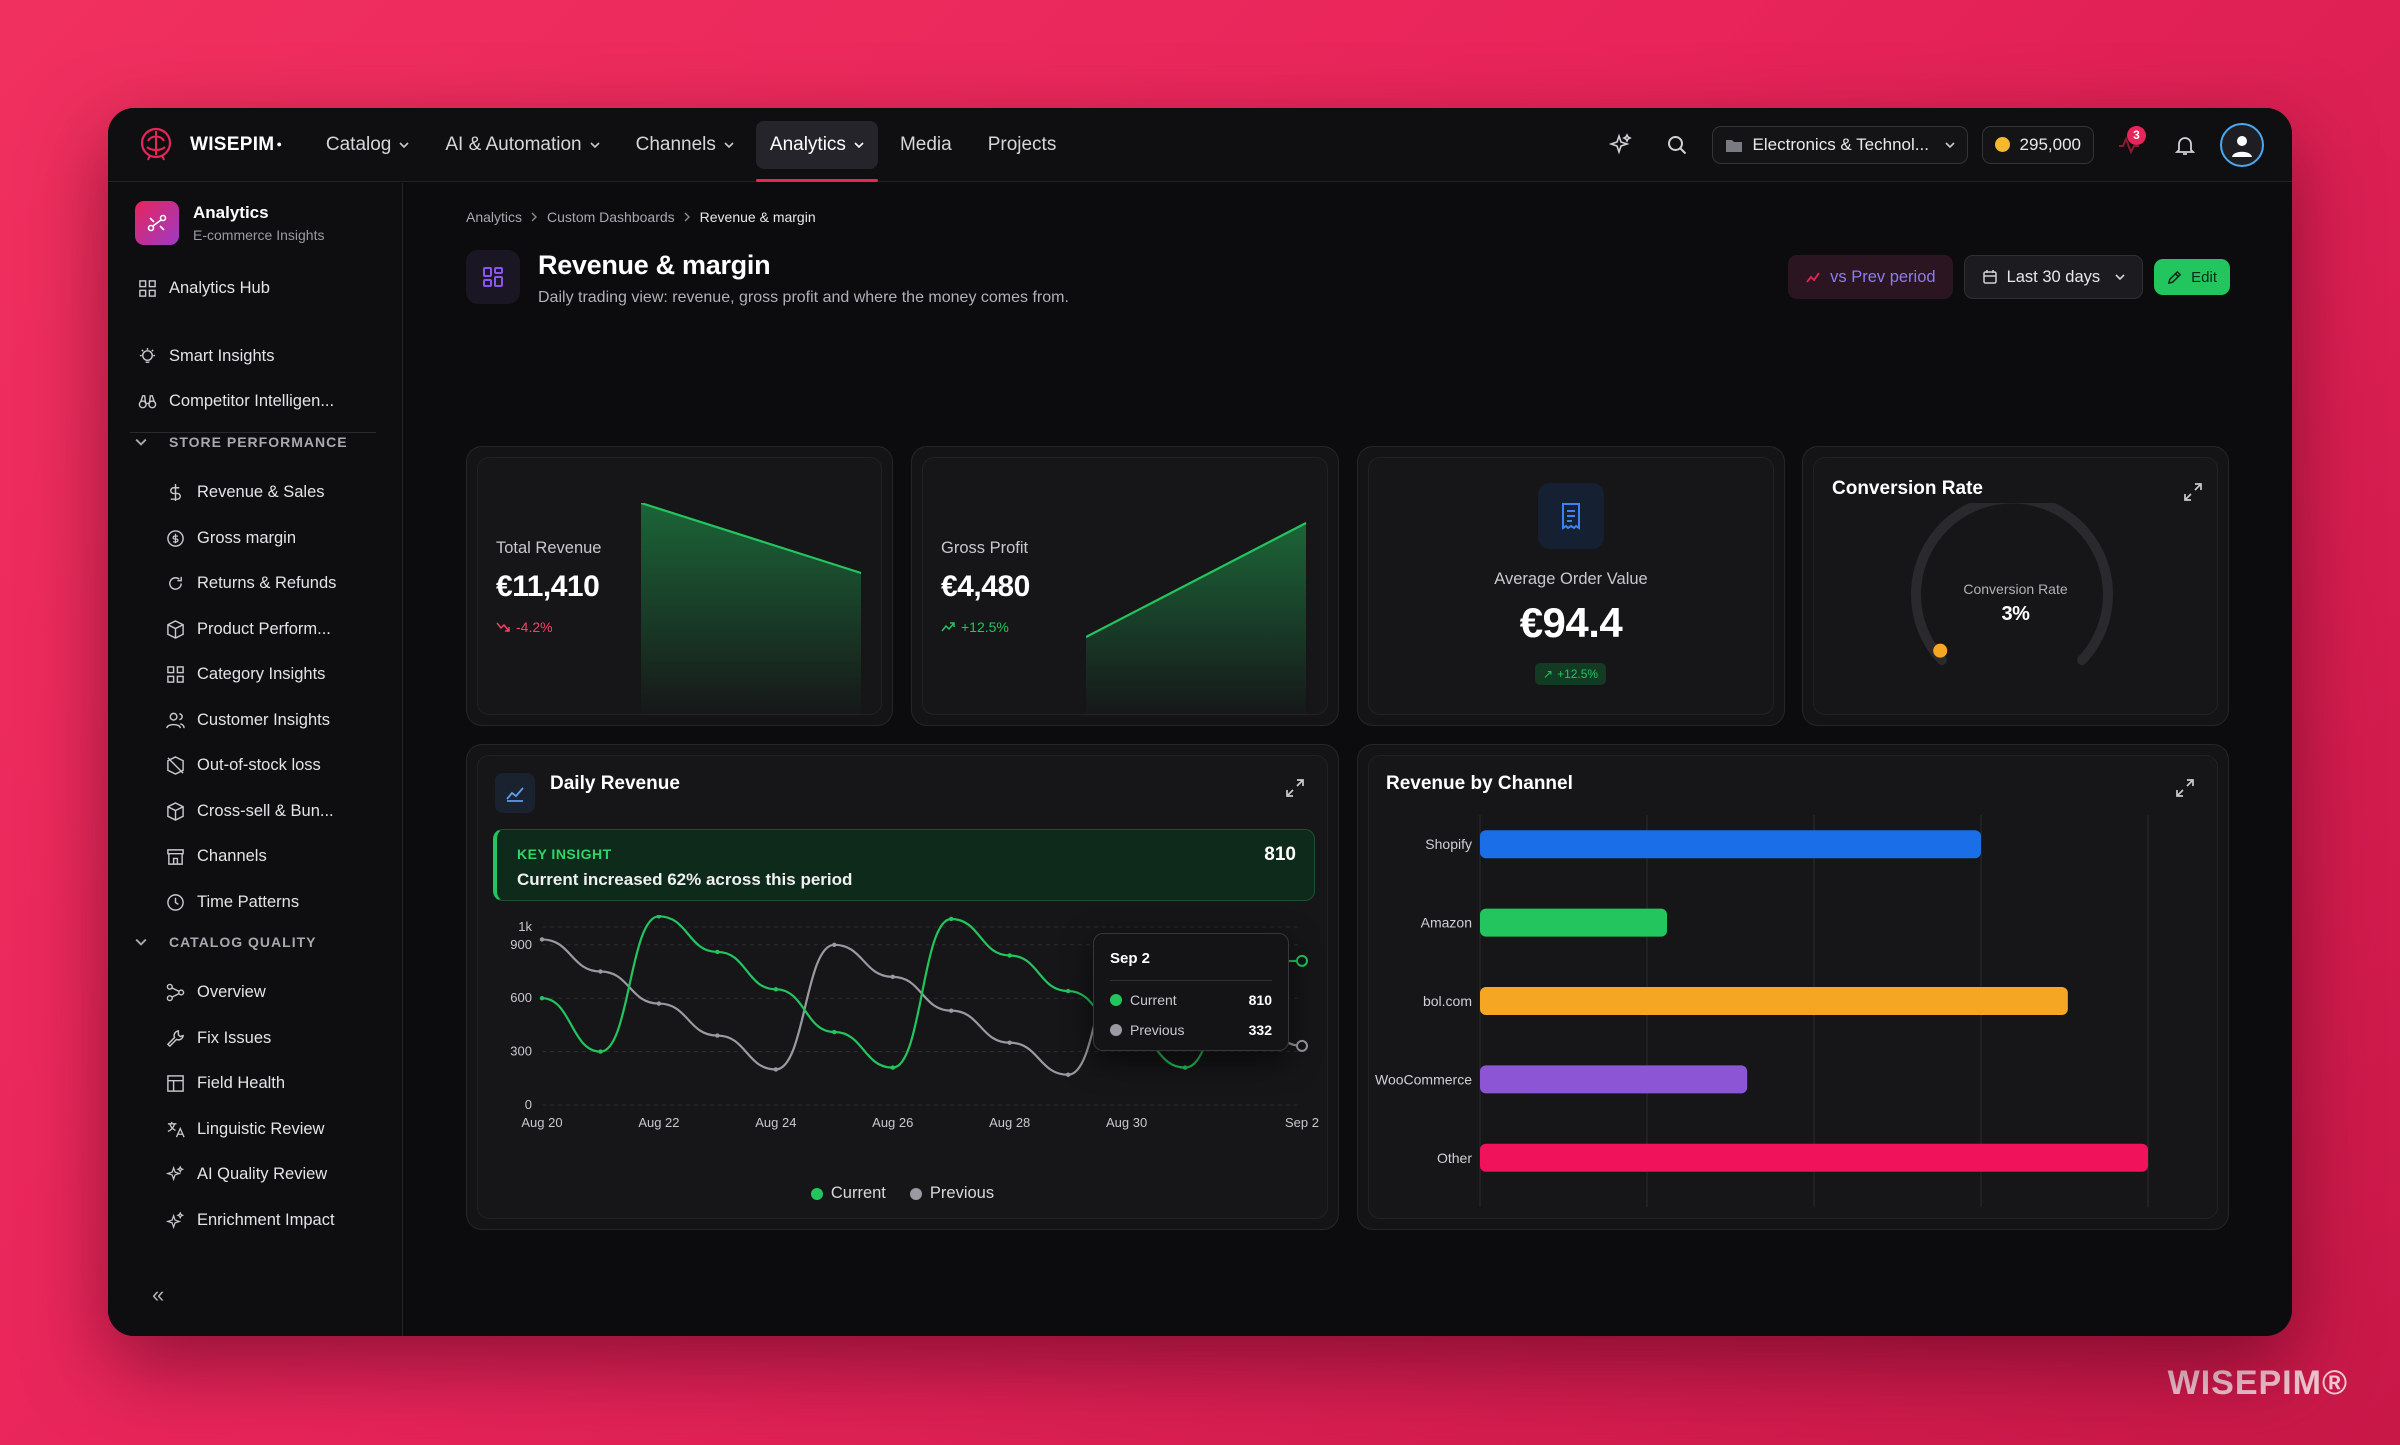 The width and height of the screenshot is (2400, 1445). What do you see at coordinates (158, 1294) in the screenshot?
I see `collapse-sidebar-button: «` at bounding box center [158, 1294].